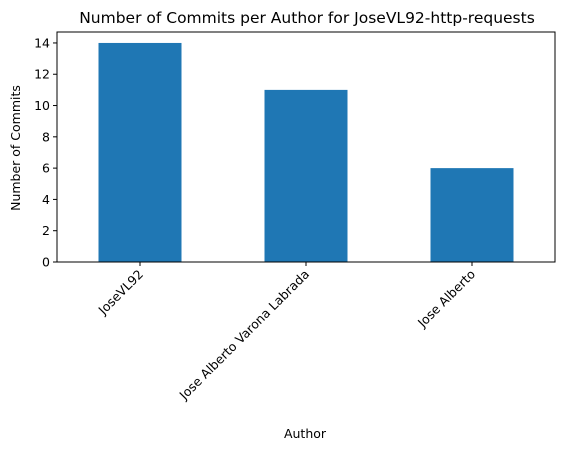 Image resolution: width=562 pixels, height=451 pixels. Describe the element at coordinates (446, 299) in the screenshot. I see `x-tick-label: Jose Alberto` at that location.